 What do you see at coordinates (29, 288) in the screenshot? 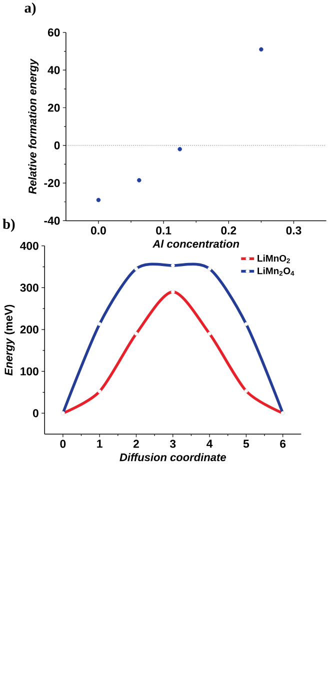
I see `y-tick-label: 300` at bounding box center [29, 288].